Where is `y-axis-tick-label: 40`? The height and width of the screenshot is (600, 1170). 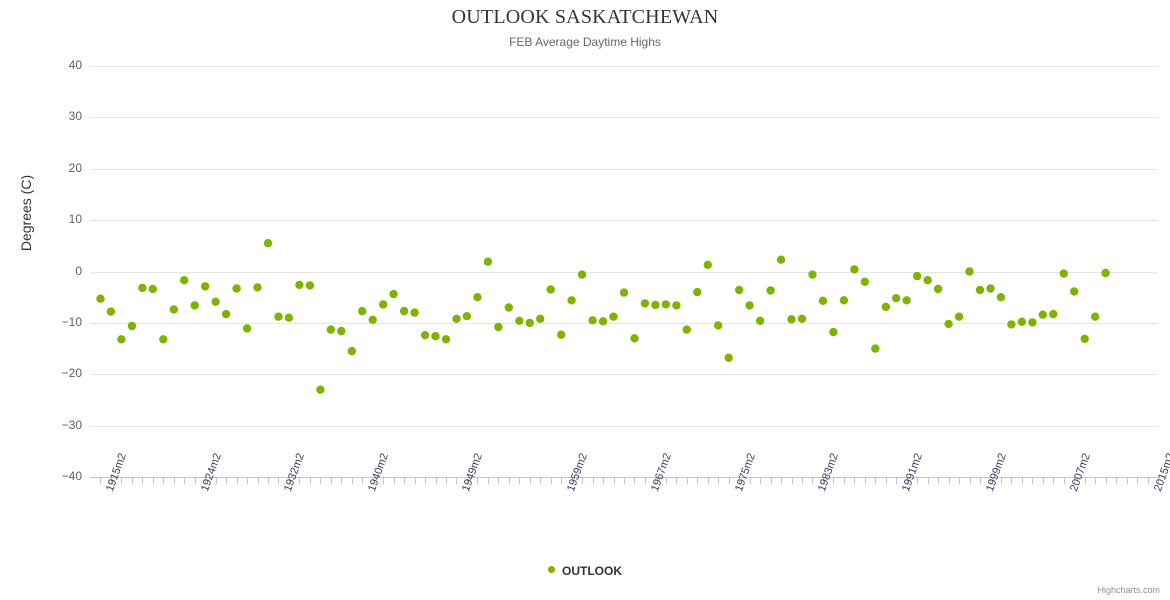 y-axis-tick-label: 40 is located at coordinates (75, 65).